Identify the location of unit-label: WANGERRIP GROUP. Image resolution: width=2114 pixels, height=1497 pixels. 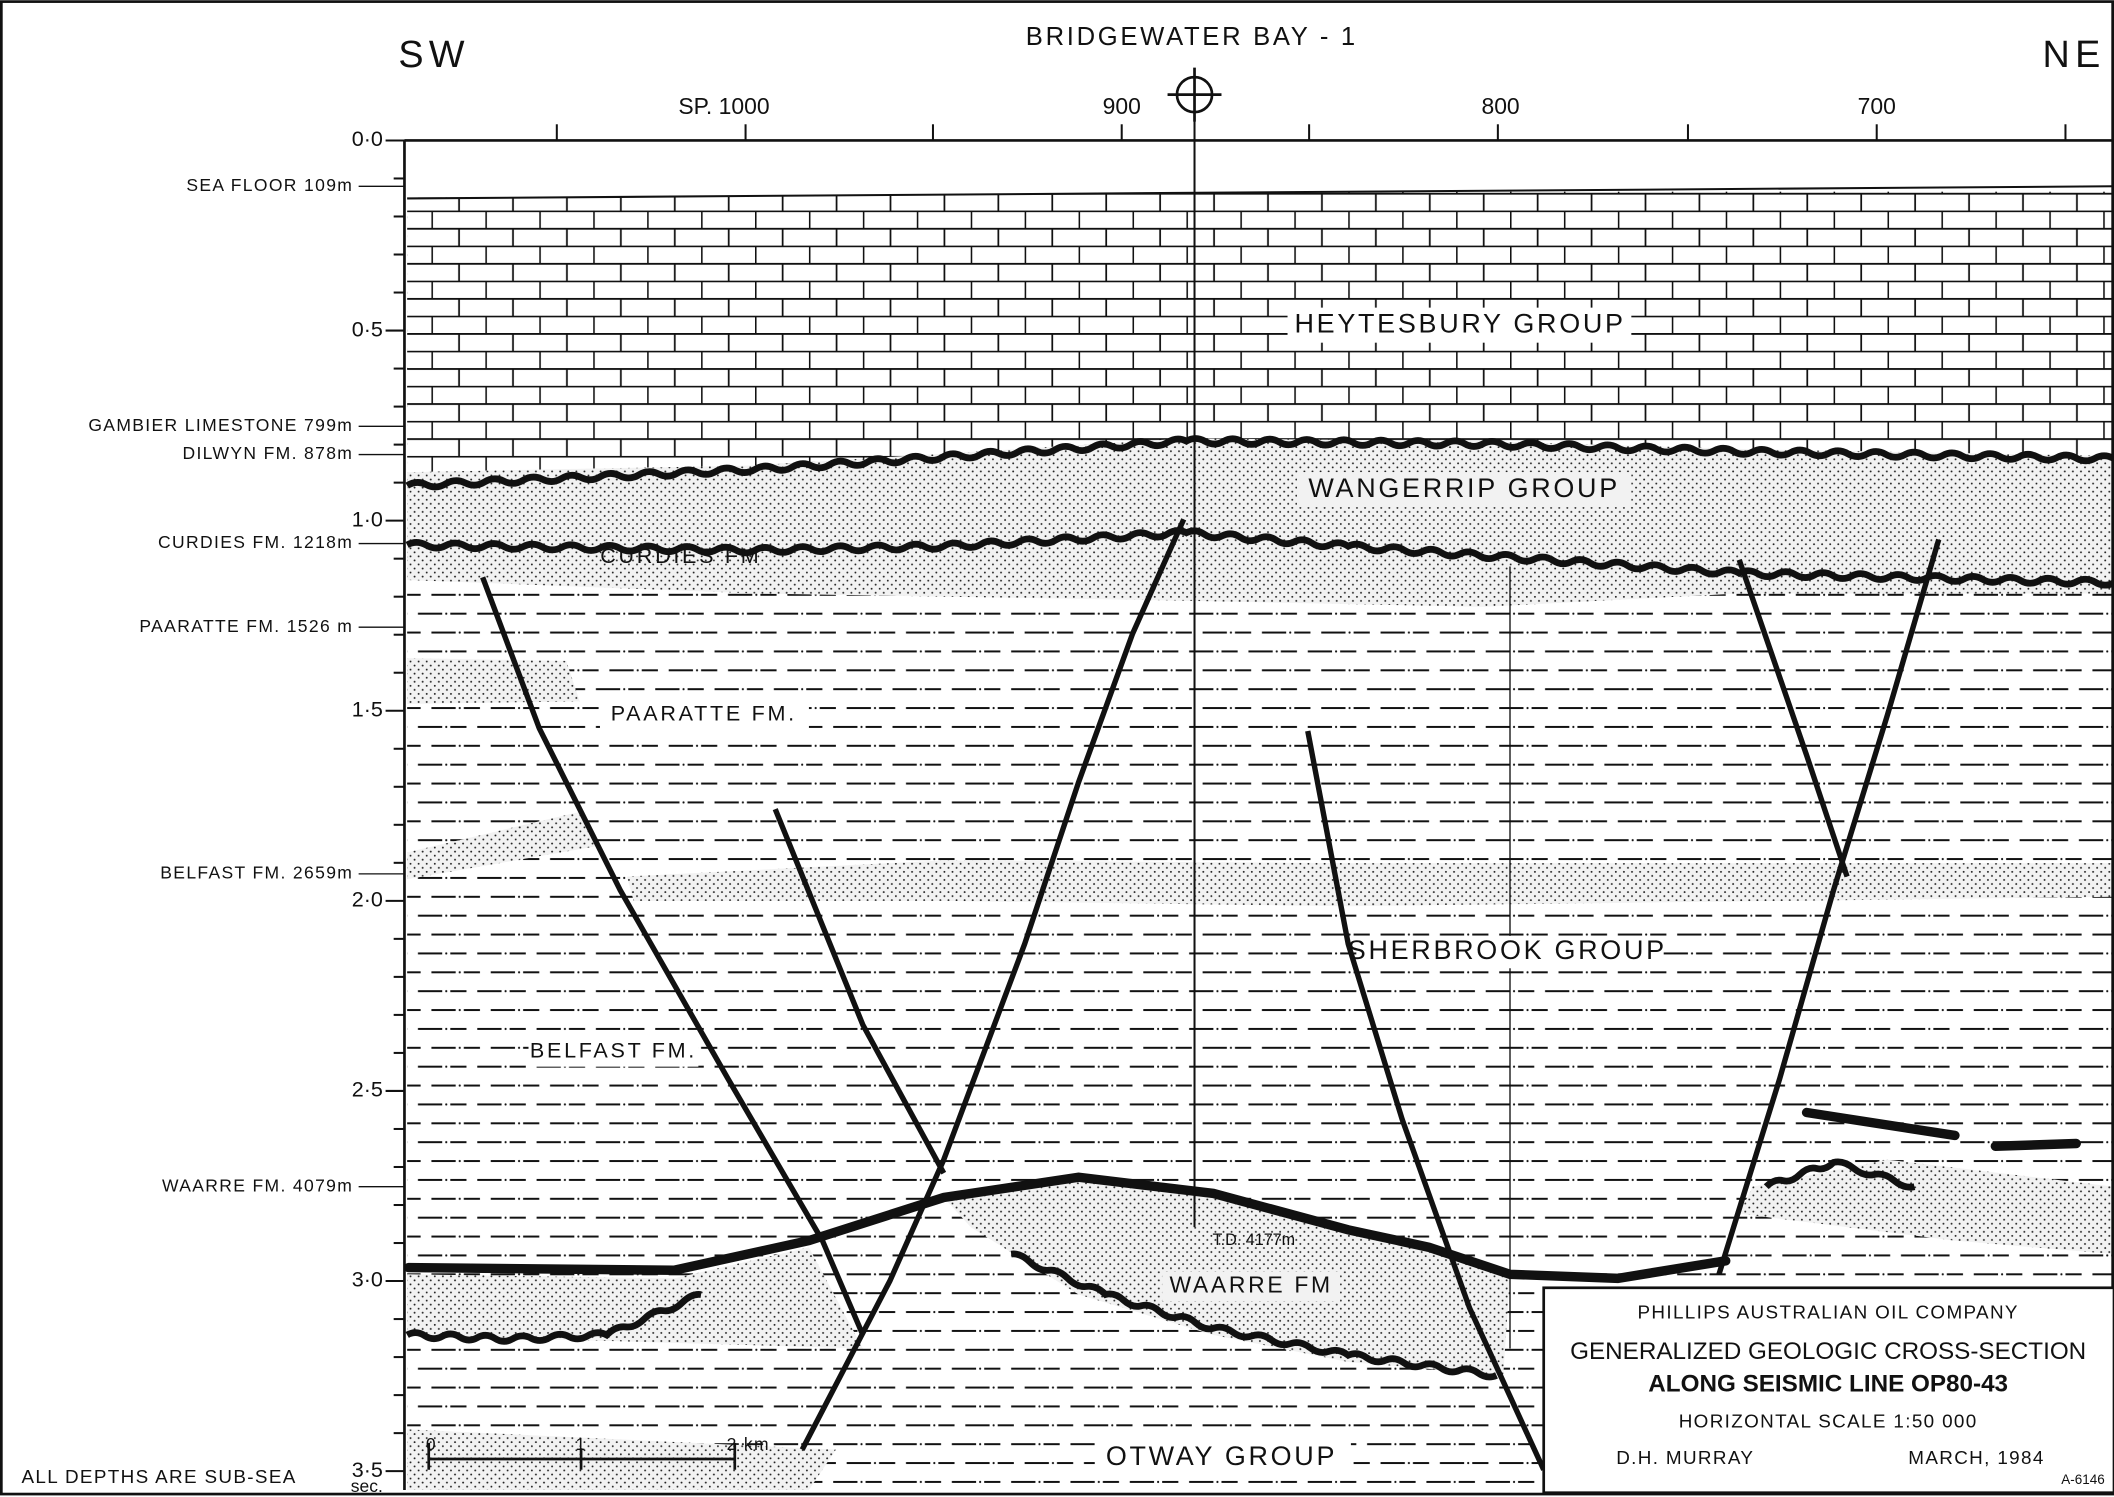
(1464, 488).